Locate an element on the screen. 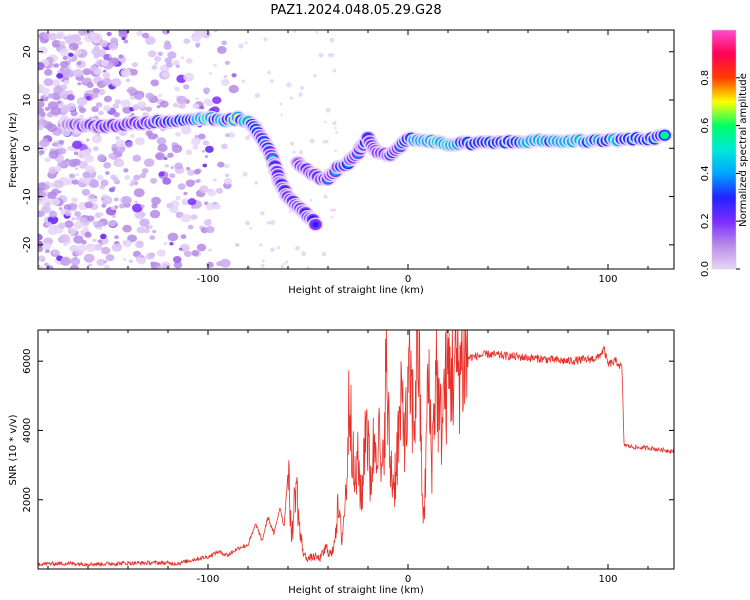 The height and width of the screenshot is (600, 750). colorbar-tick-label: 0.8 is located at coordinates (705, 78).